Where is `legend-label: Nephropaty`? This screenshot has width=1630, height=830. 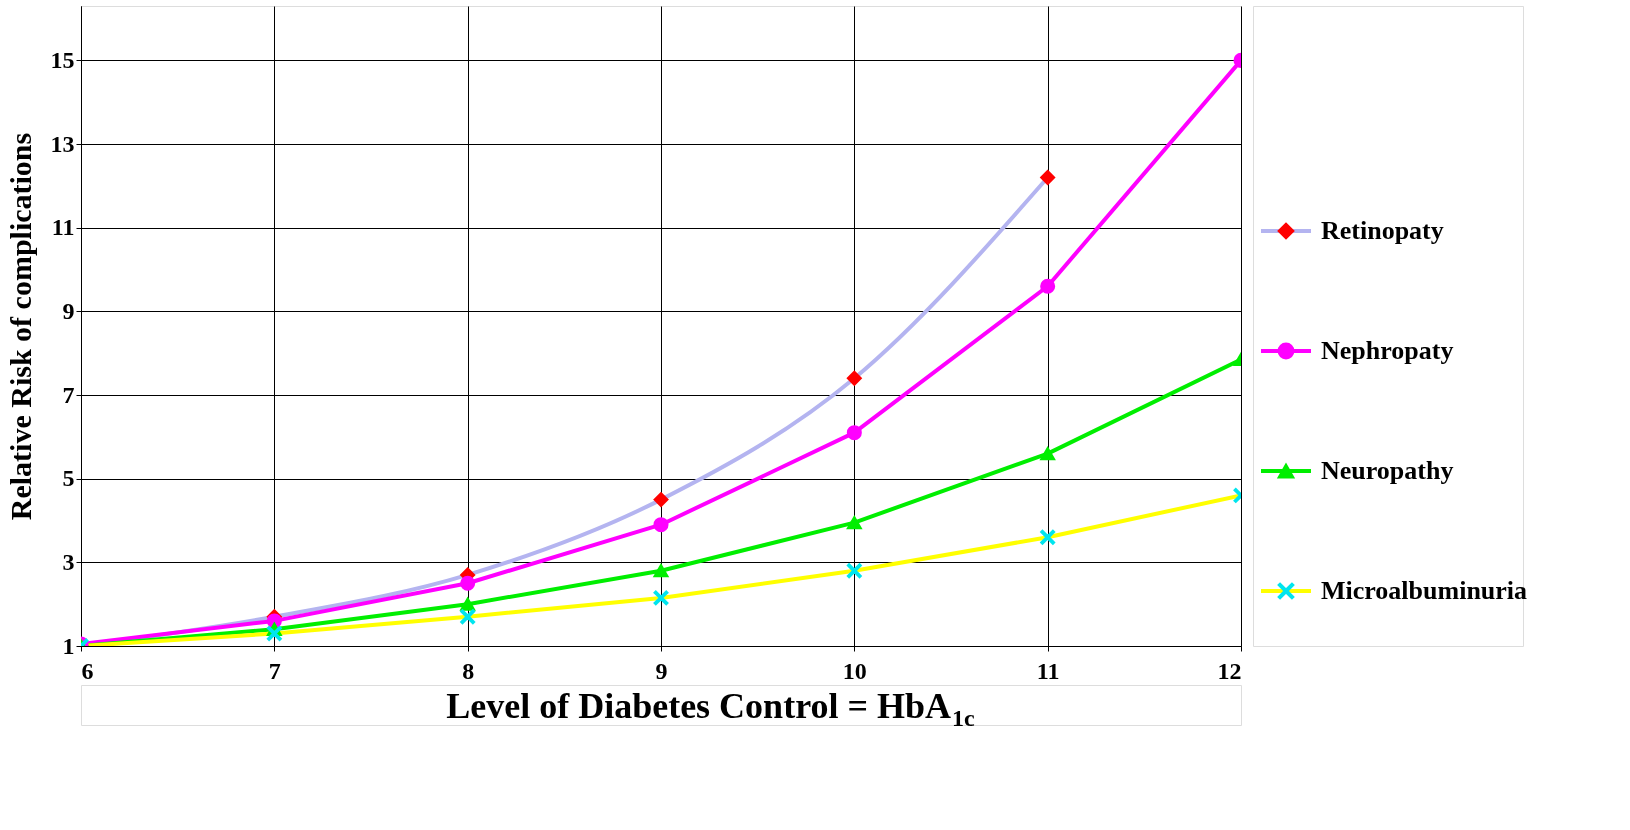
legend-label: Nephropaty is located at coordinates (1387, 350).